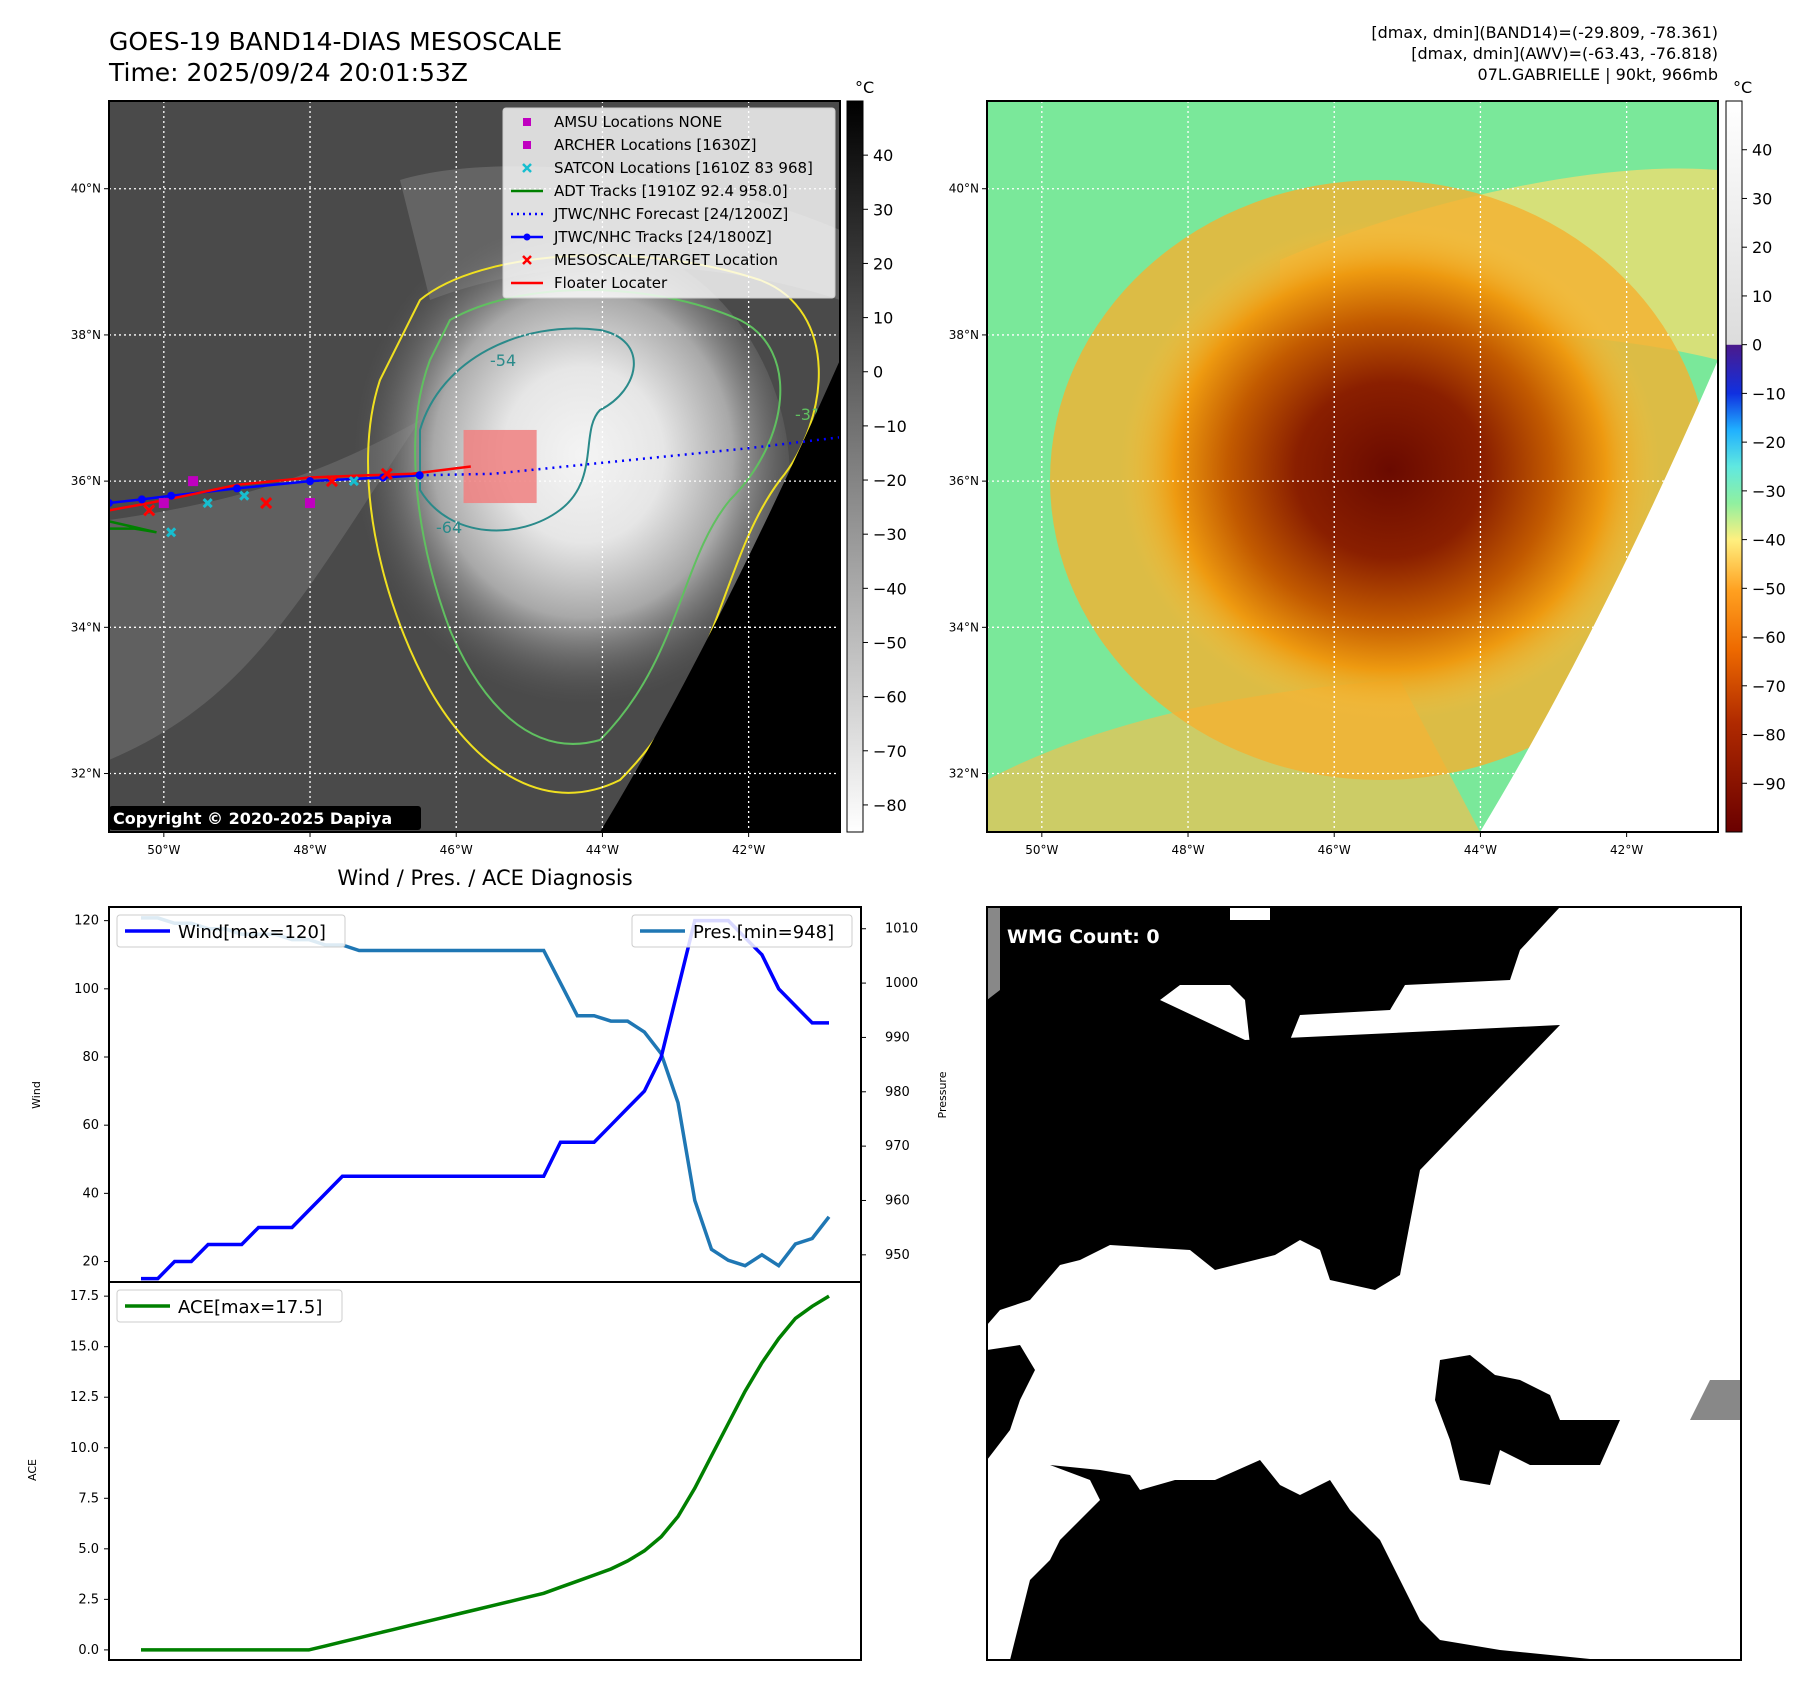 The image size is (1801, 1690). What do you see at coordinates (1599, 596) in the screenshot?
I see `awv-no-data-region` at bounding box center [1599, 596].